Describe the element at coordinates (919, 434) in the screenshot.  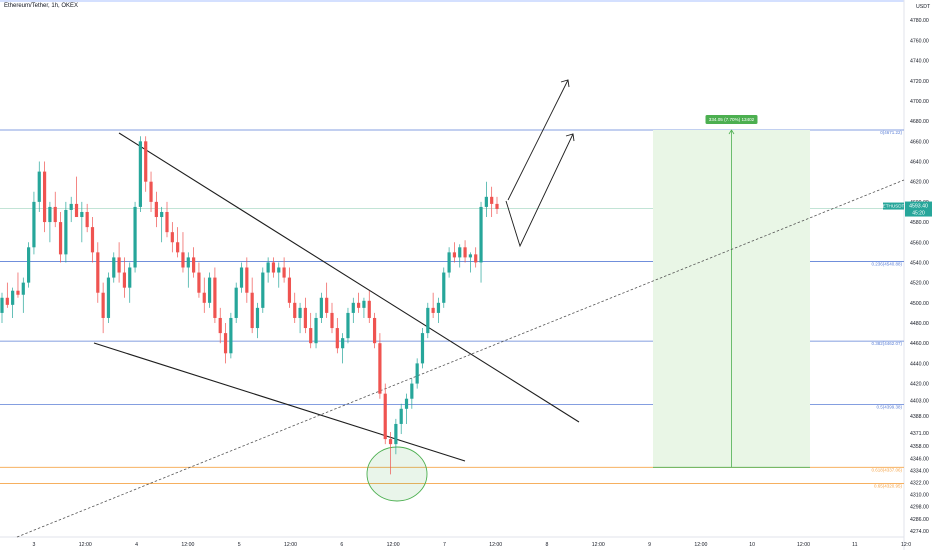
I see `price-tick-21: 4371.00` at that location.